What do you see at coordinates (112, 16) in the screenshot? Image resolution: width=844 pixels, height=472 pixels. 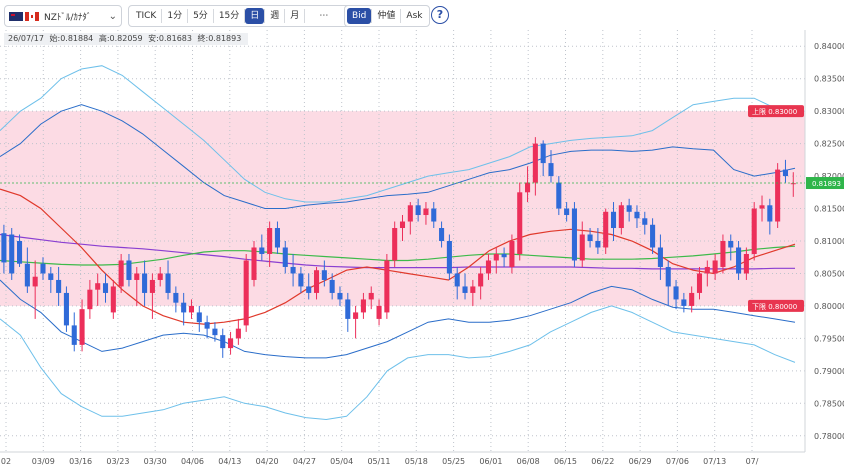 I see `chevron-down-icon: ⌄` at bounding box center [112, 16].